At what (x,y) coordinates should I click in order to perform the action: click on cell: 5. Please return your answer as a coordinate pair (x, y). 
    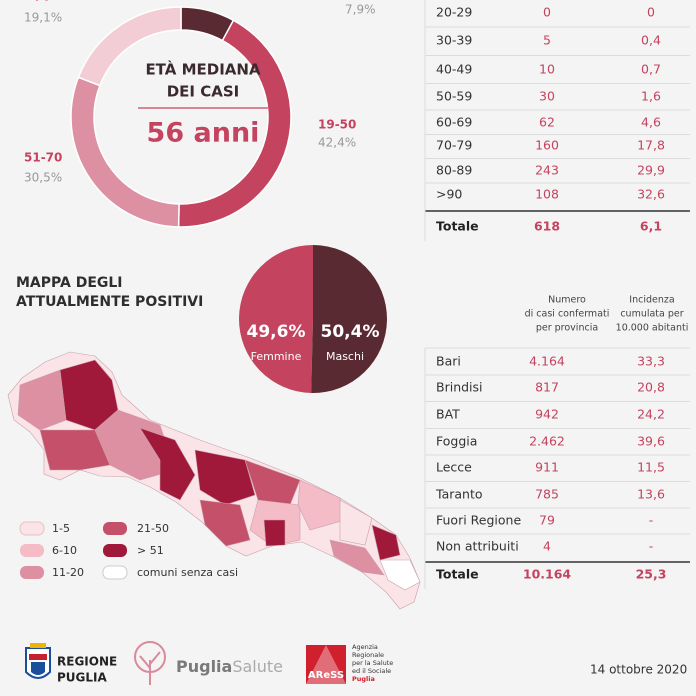
    Looking at the image, I should click on (547, 40).